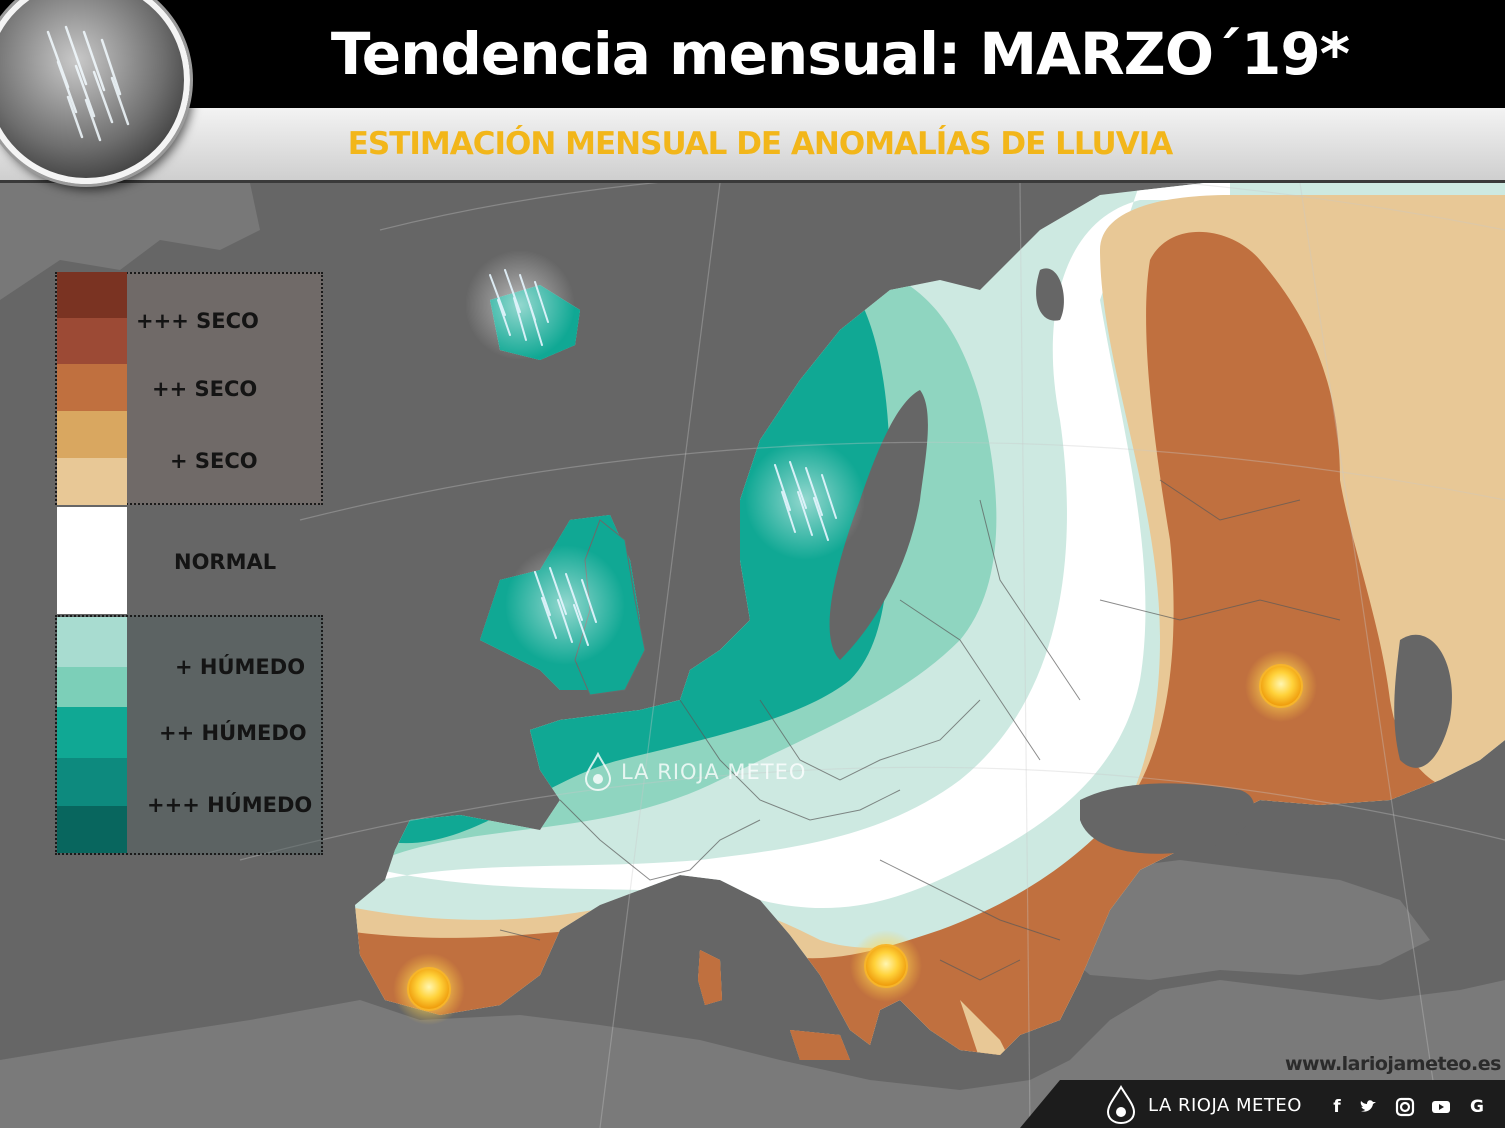  I want to click on turkey-landmass, so click(1235, 920).